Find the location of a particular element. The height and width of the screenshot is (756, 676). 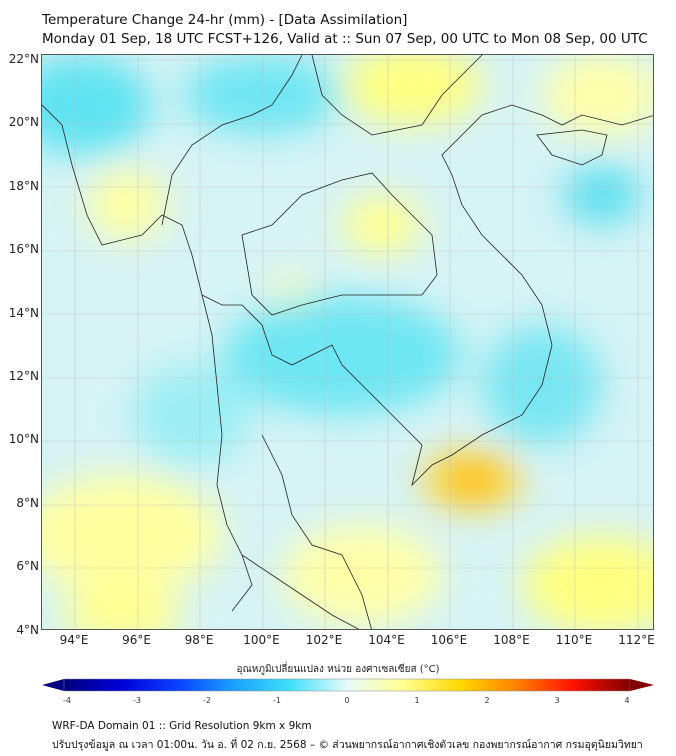

lon-label: 94°E is located at coordinates (74, 640).